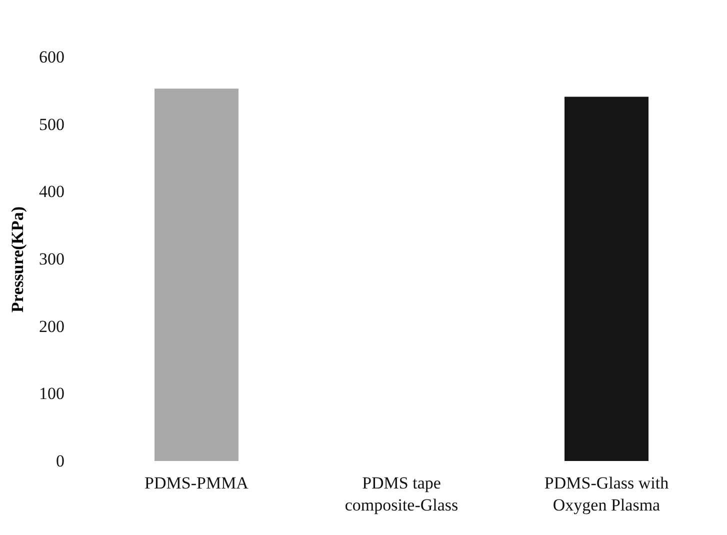 The image size is (727, 535). What do you see at coordinates (51, 326) in the screenshot?
I see `y-tick-label: 200` at bounding box center [51, 326].